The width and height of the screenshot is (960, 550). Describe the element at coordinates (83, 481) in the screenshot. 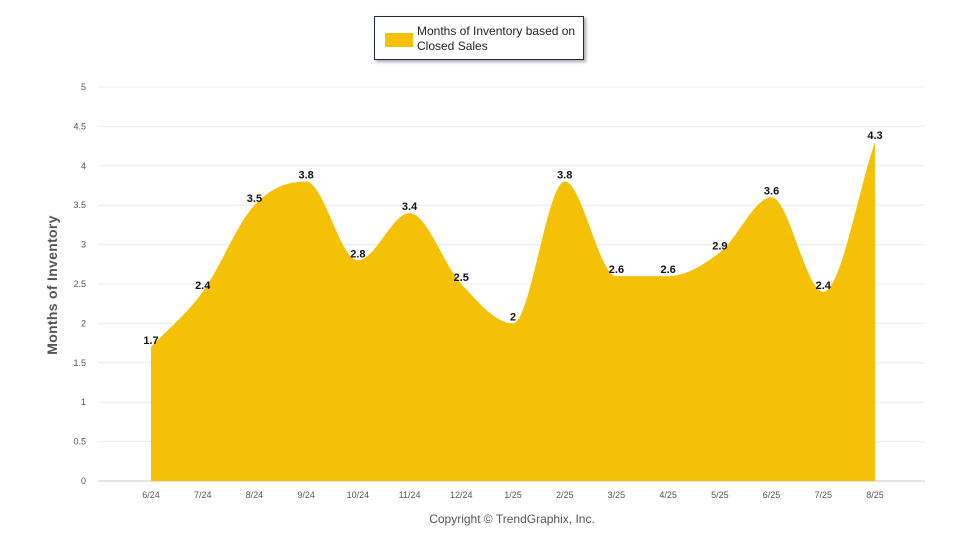

I see `y-tick-label: 0` at that location.